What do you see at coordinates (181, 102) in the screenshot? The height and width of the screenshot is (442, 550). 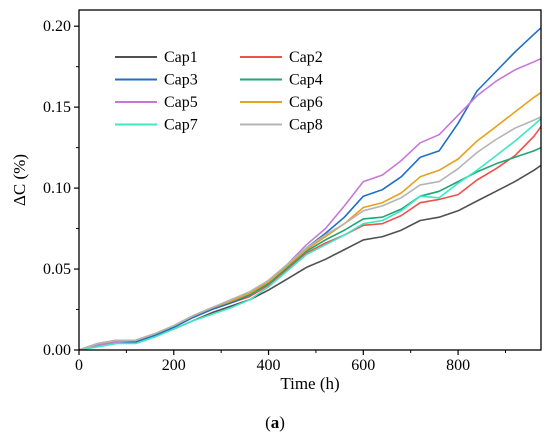 I see `legend-label-cap5: Cap5` at bounding box center [181, 102].